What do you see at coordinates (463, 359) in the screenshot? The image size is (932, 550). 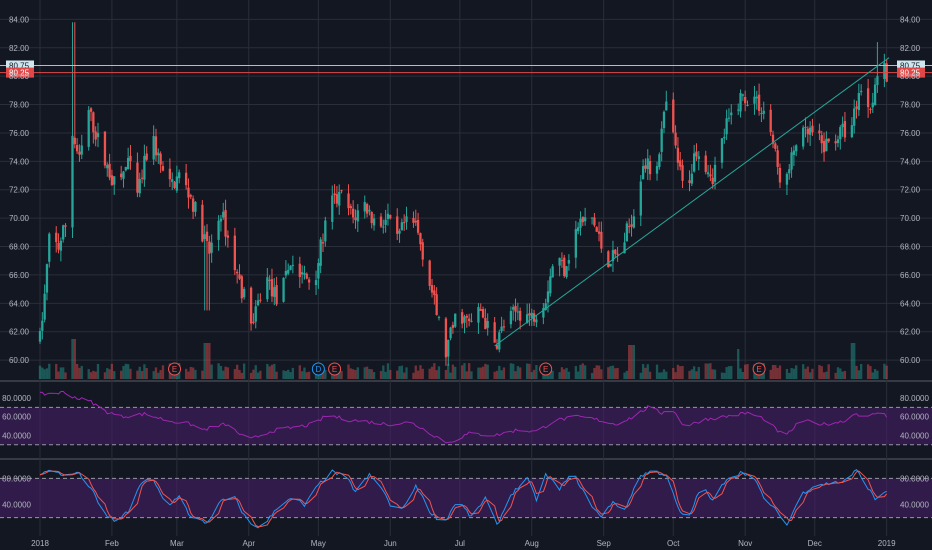 I see `volume-bars` at bounding box center [463, 359].